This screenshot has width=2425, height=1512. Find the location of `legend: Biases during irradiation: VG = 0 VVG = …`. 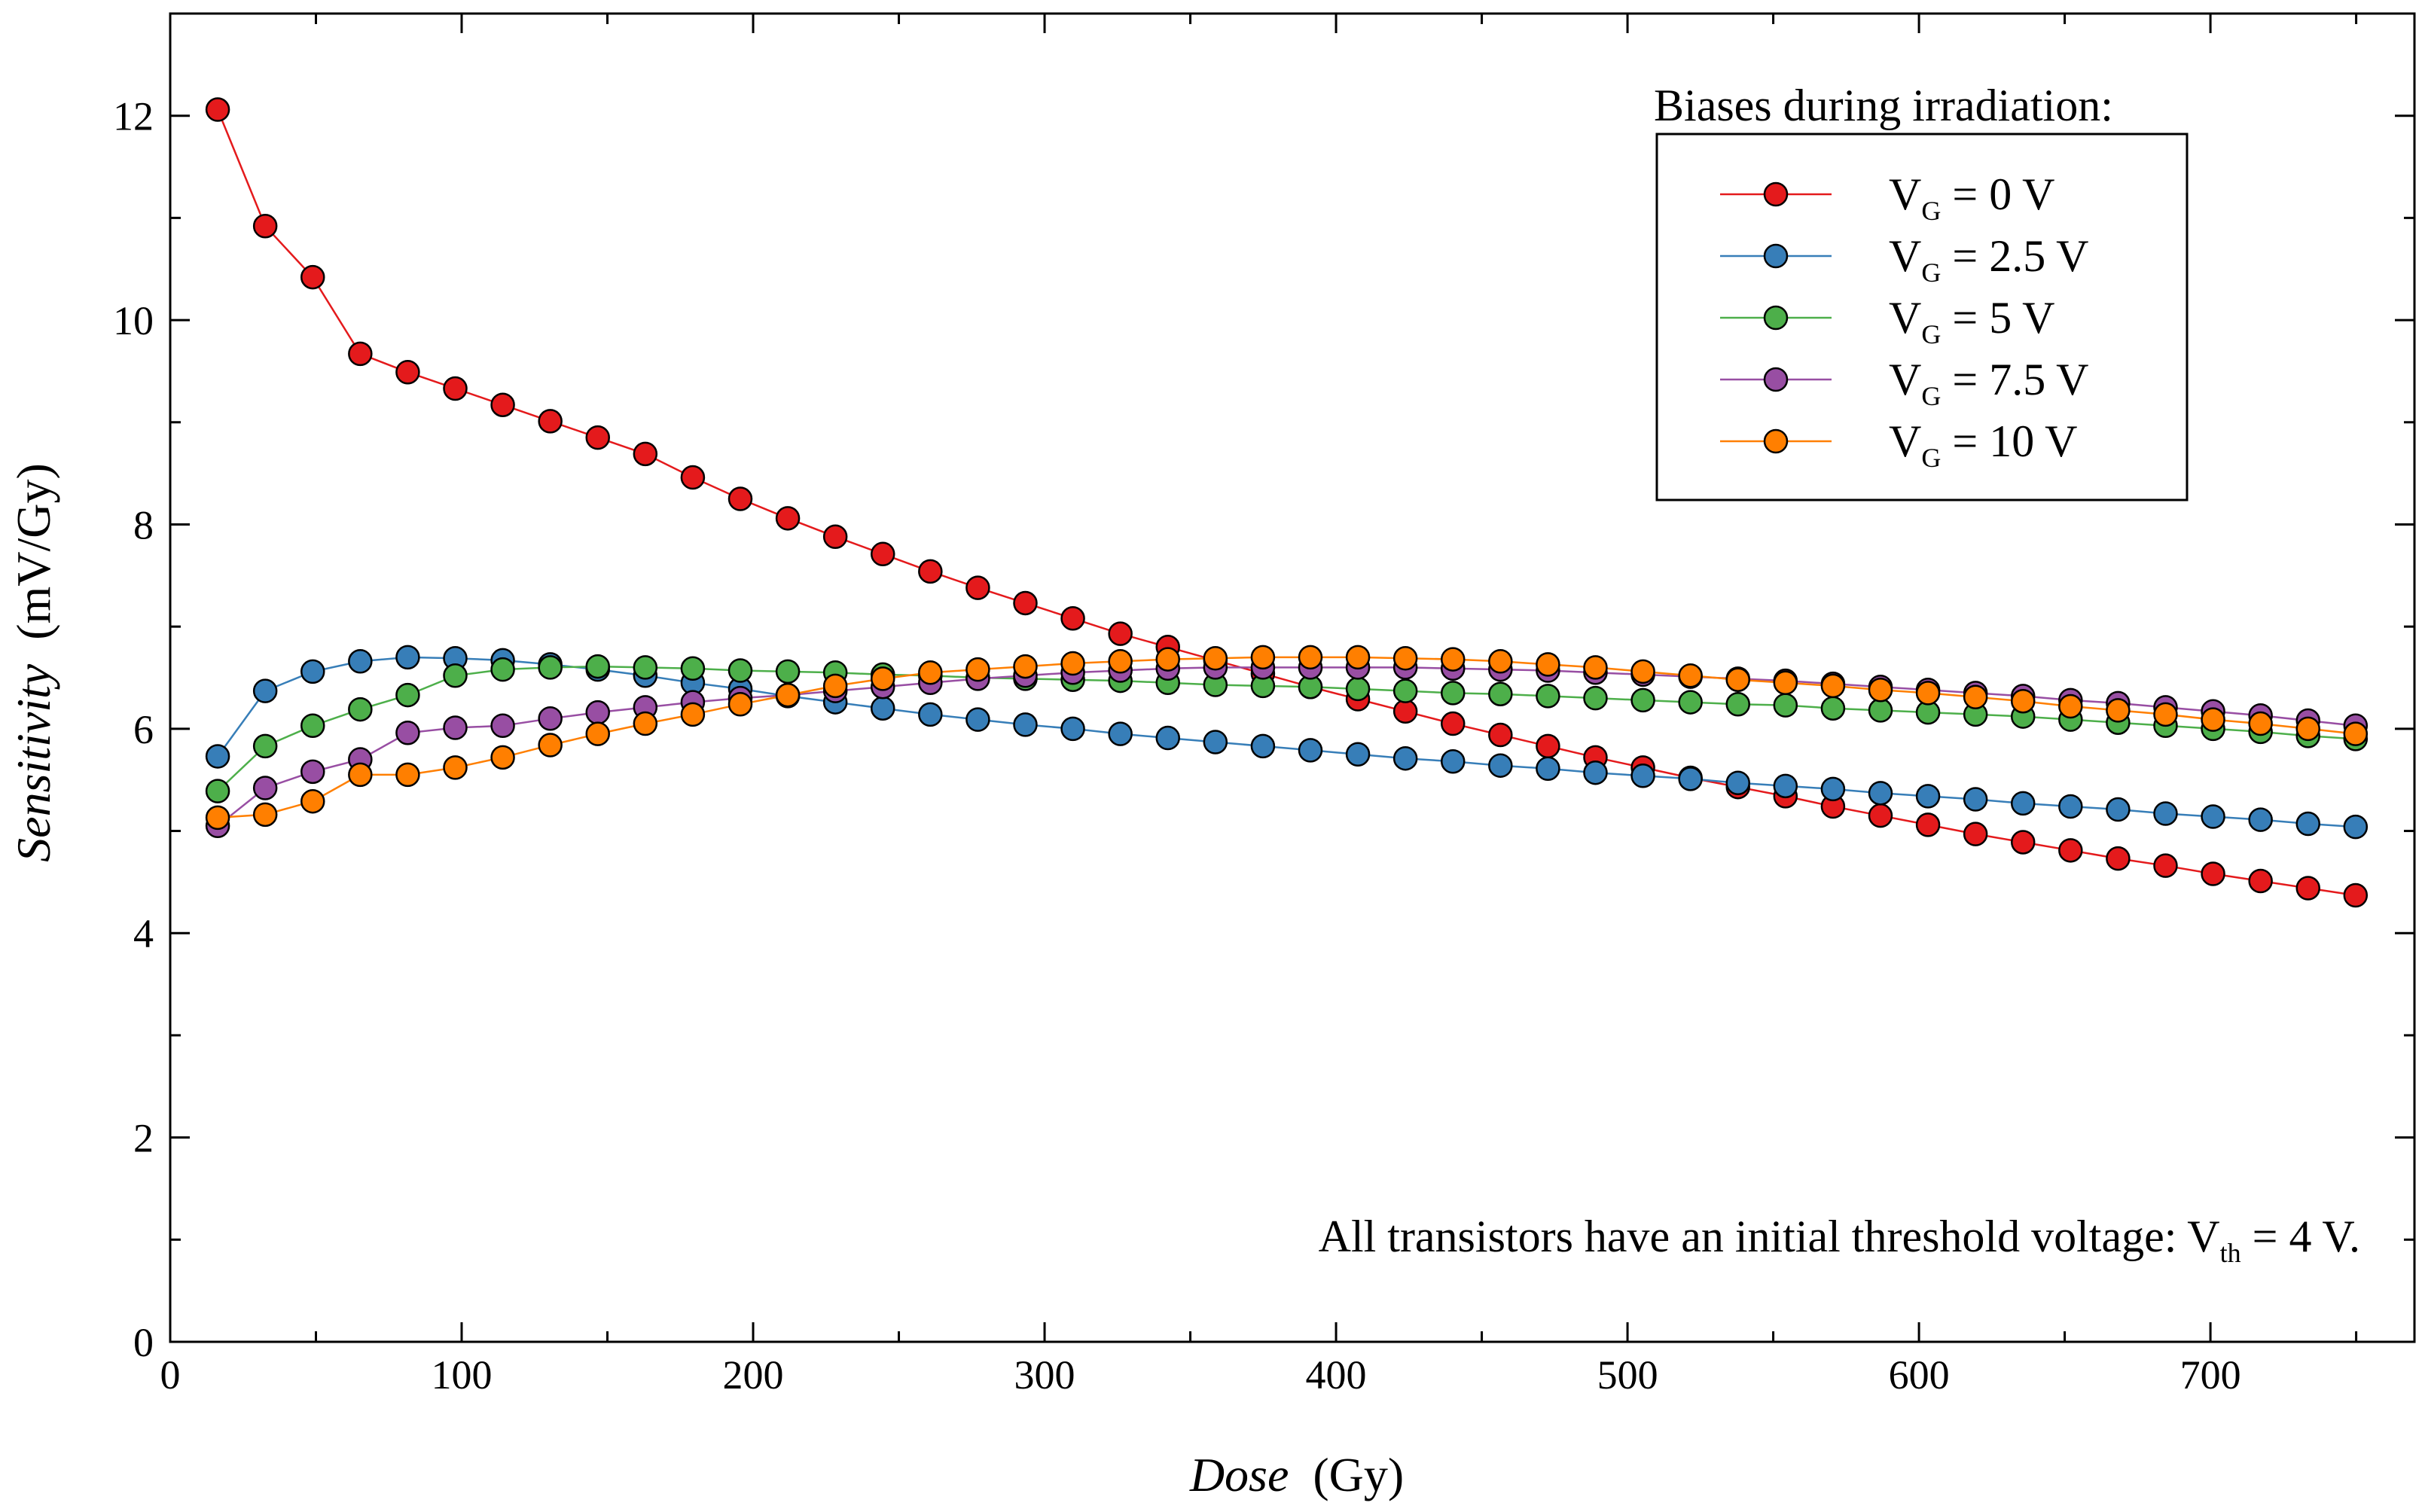

legend: Biases during irradiation: VG = 0 VVG = … is located at coordinates (1921, 291).